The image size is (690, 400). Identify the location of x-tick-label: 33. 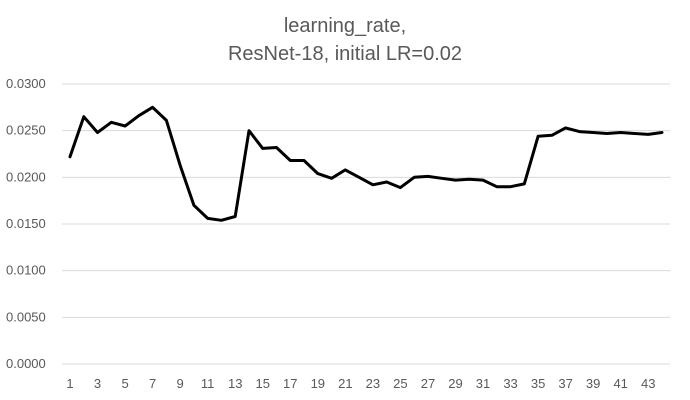
(510, 383).